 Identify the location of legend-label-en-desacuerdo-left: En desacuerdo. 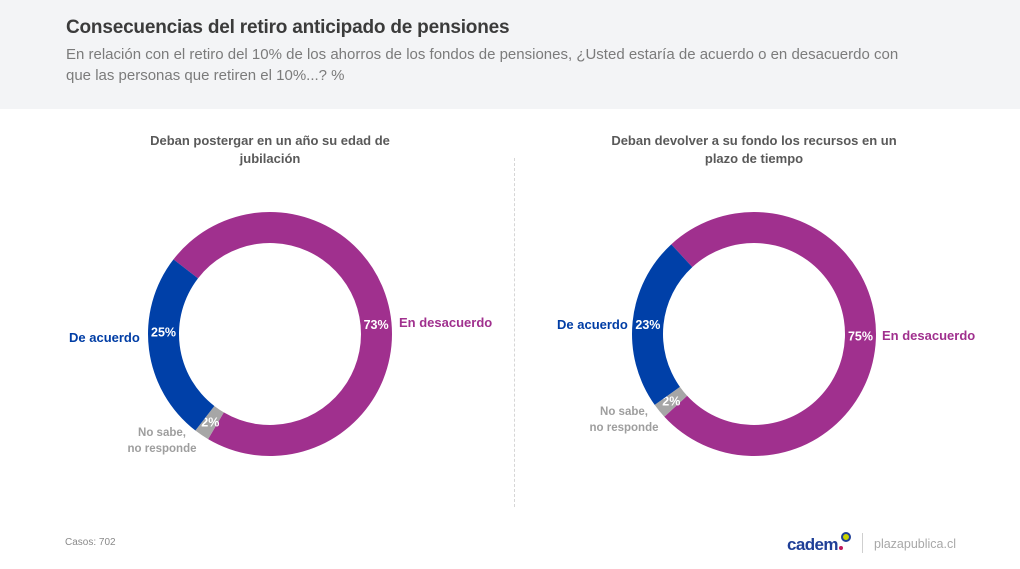
(446, 322).